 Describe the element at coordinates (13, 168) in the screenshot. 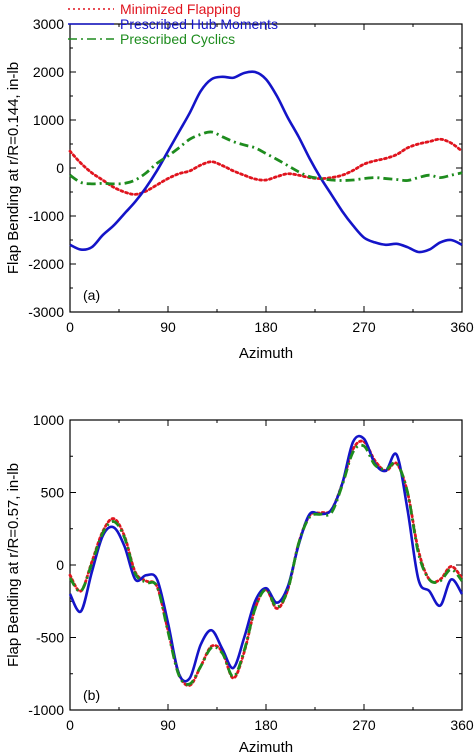

I see `y-axis-title: Flap Bending at r/R=0.144, in-lb` at that location.